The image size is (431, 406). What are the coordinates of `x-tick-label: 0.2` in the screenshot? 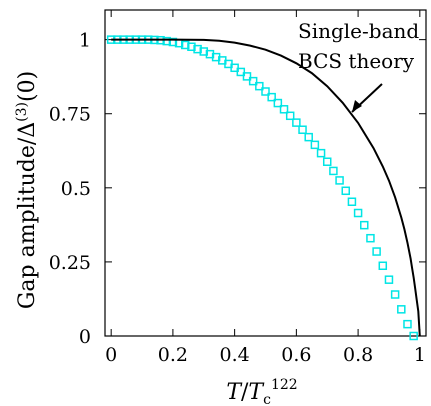 It's located at (173, 355).